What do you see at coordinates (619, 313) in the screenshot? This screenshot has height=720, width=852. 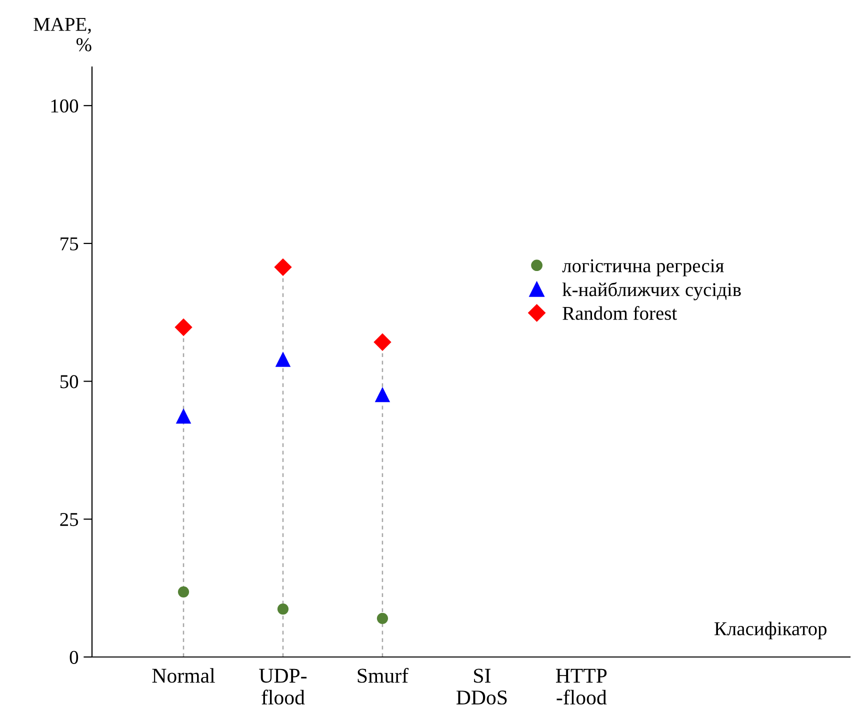 I see `legend-label: Random forest` at bounding box center [619, 313].